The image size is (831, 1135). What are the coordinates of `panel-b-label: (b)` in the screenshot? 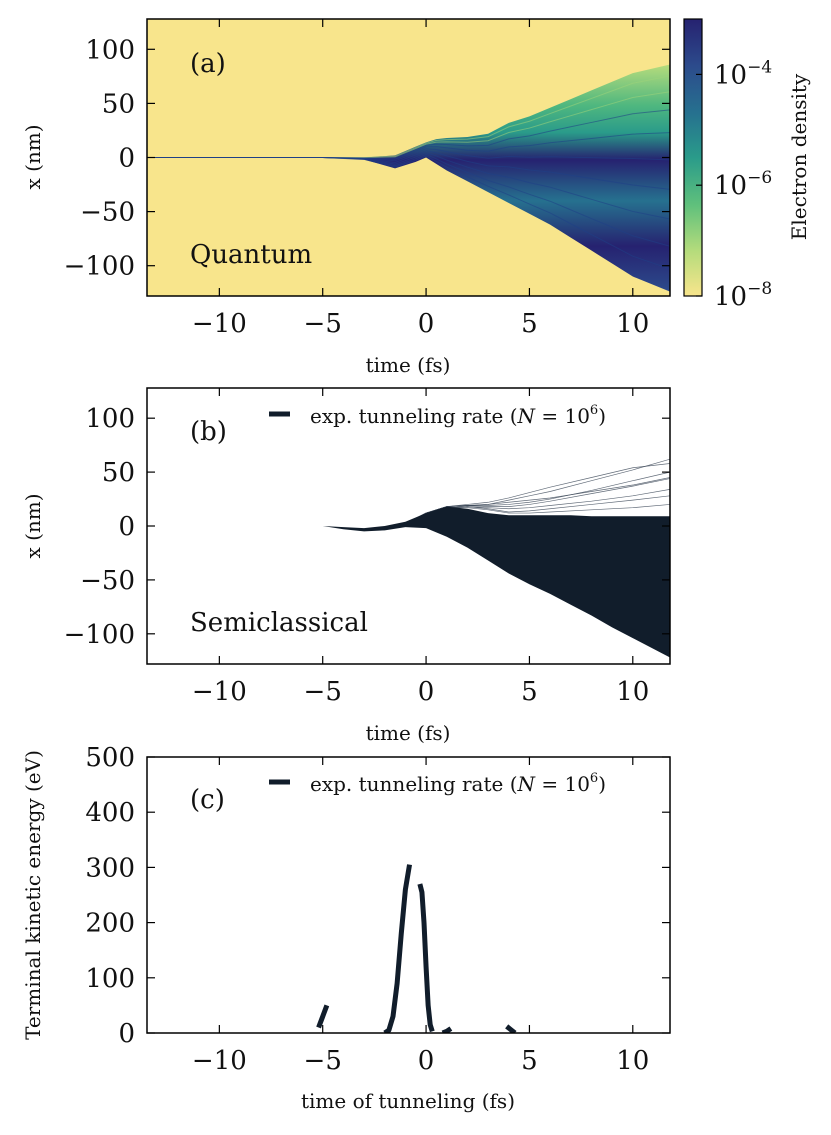 It's located at (208, 432).